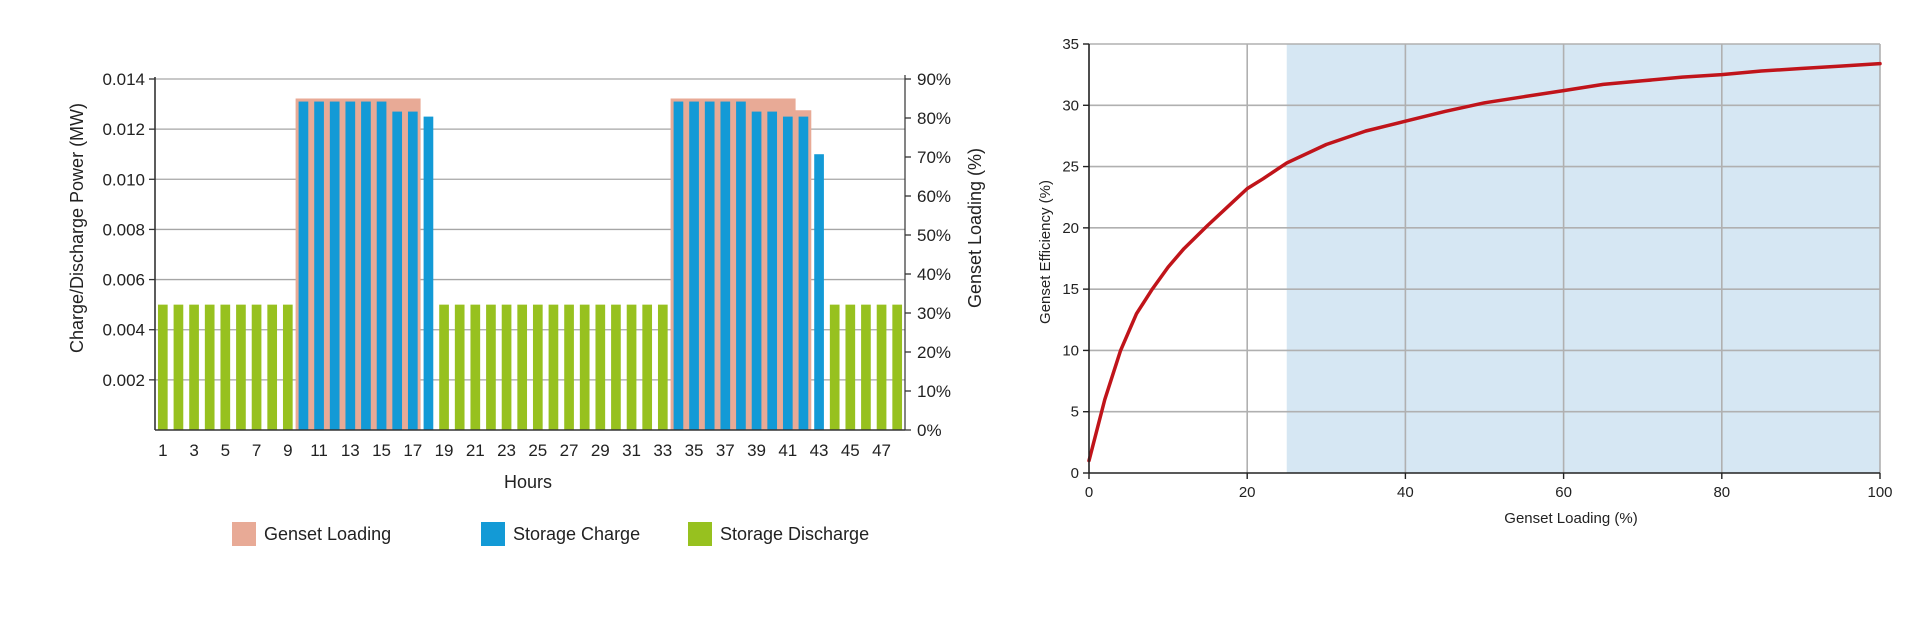 Image resolution: width=1920 pixels, height=639 pixels. What do you see at coordinates (662, 450) in the screenshot?
I see `chart1-x-tick-label: 33` at bounding box center [662, 450].